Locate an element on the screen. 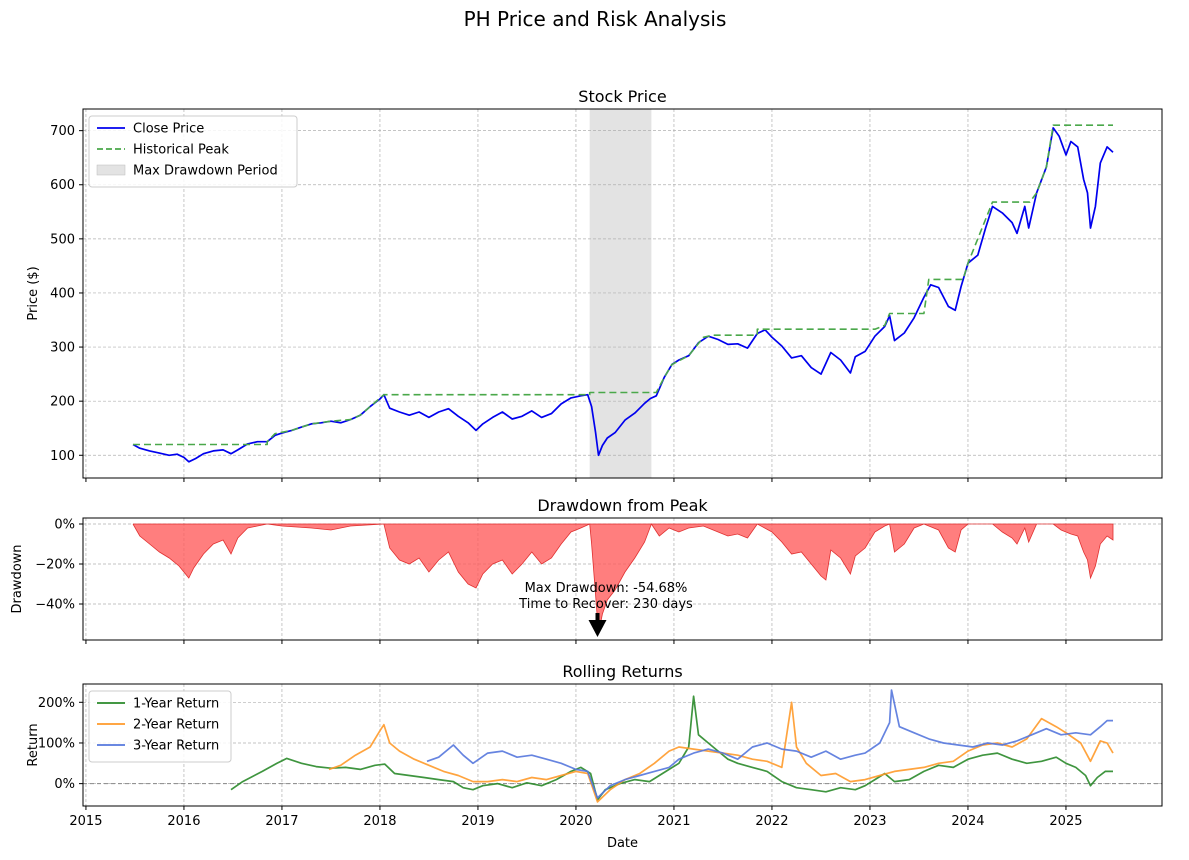  panel-title: Rolling Returns is located at coordinates (622, 671).